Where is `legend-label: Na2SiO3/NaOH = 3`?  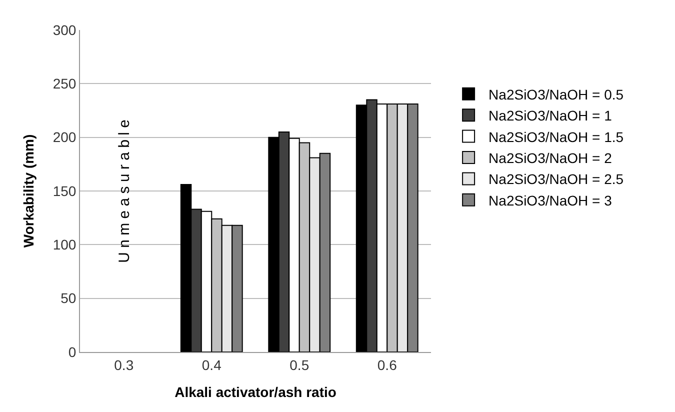
legend-label: Na2SiO3/NaOH = 3 is located at coordinates (550, 200).